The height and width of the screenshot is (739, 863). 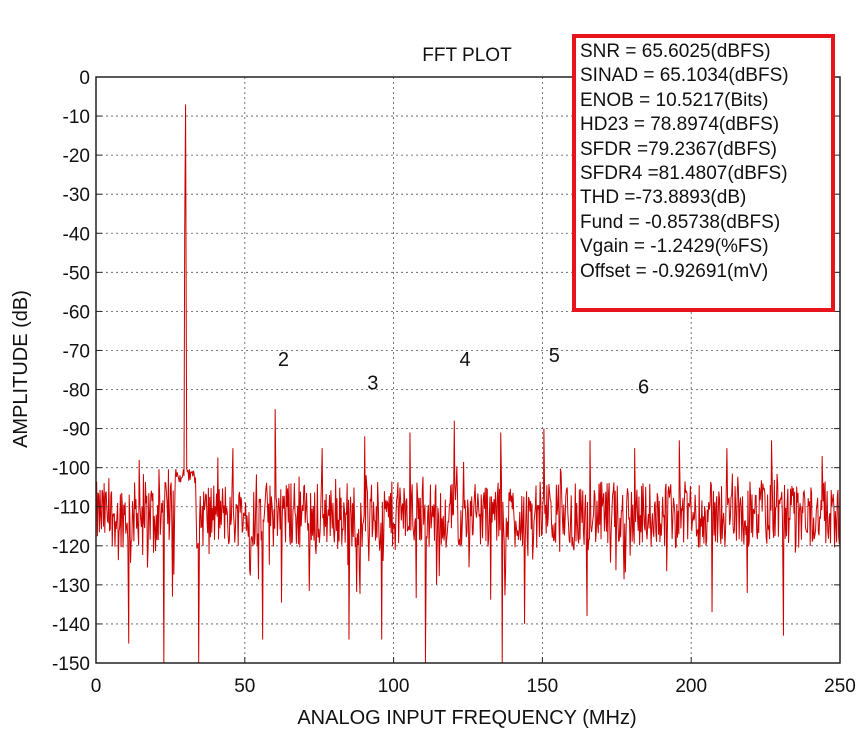 What do you see at coordinates (244, 686) in the screenshot?
I see `x-tick-label: 50` at bounding box center [244, 686].